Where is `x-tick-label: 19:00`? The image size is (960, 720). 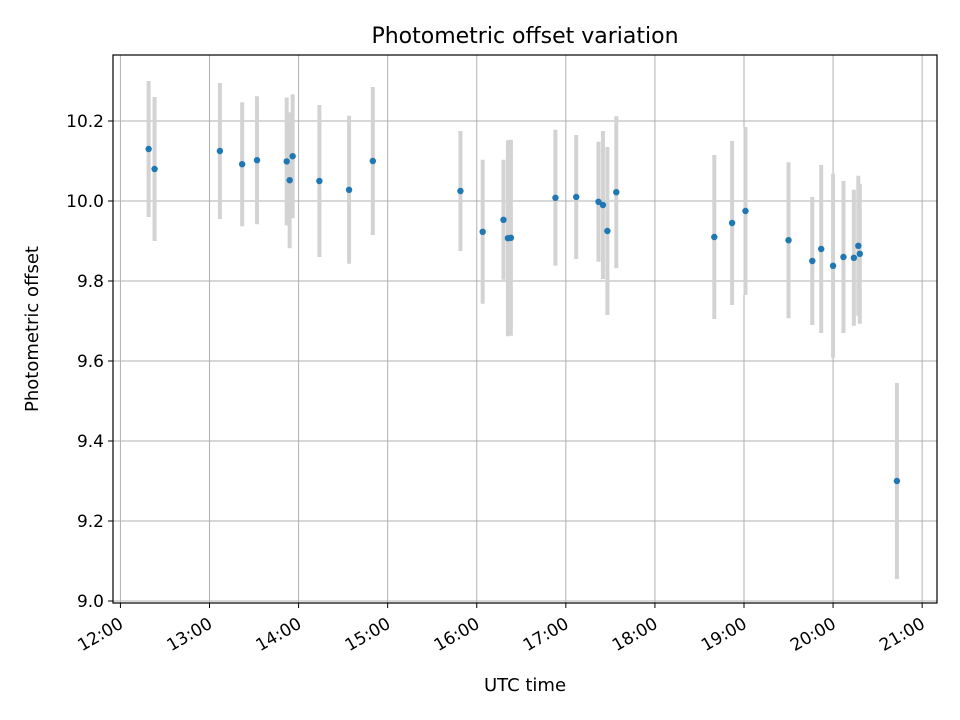 x-tick-label: 19:00 is located at coordinates (724, 635).